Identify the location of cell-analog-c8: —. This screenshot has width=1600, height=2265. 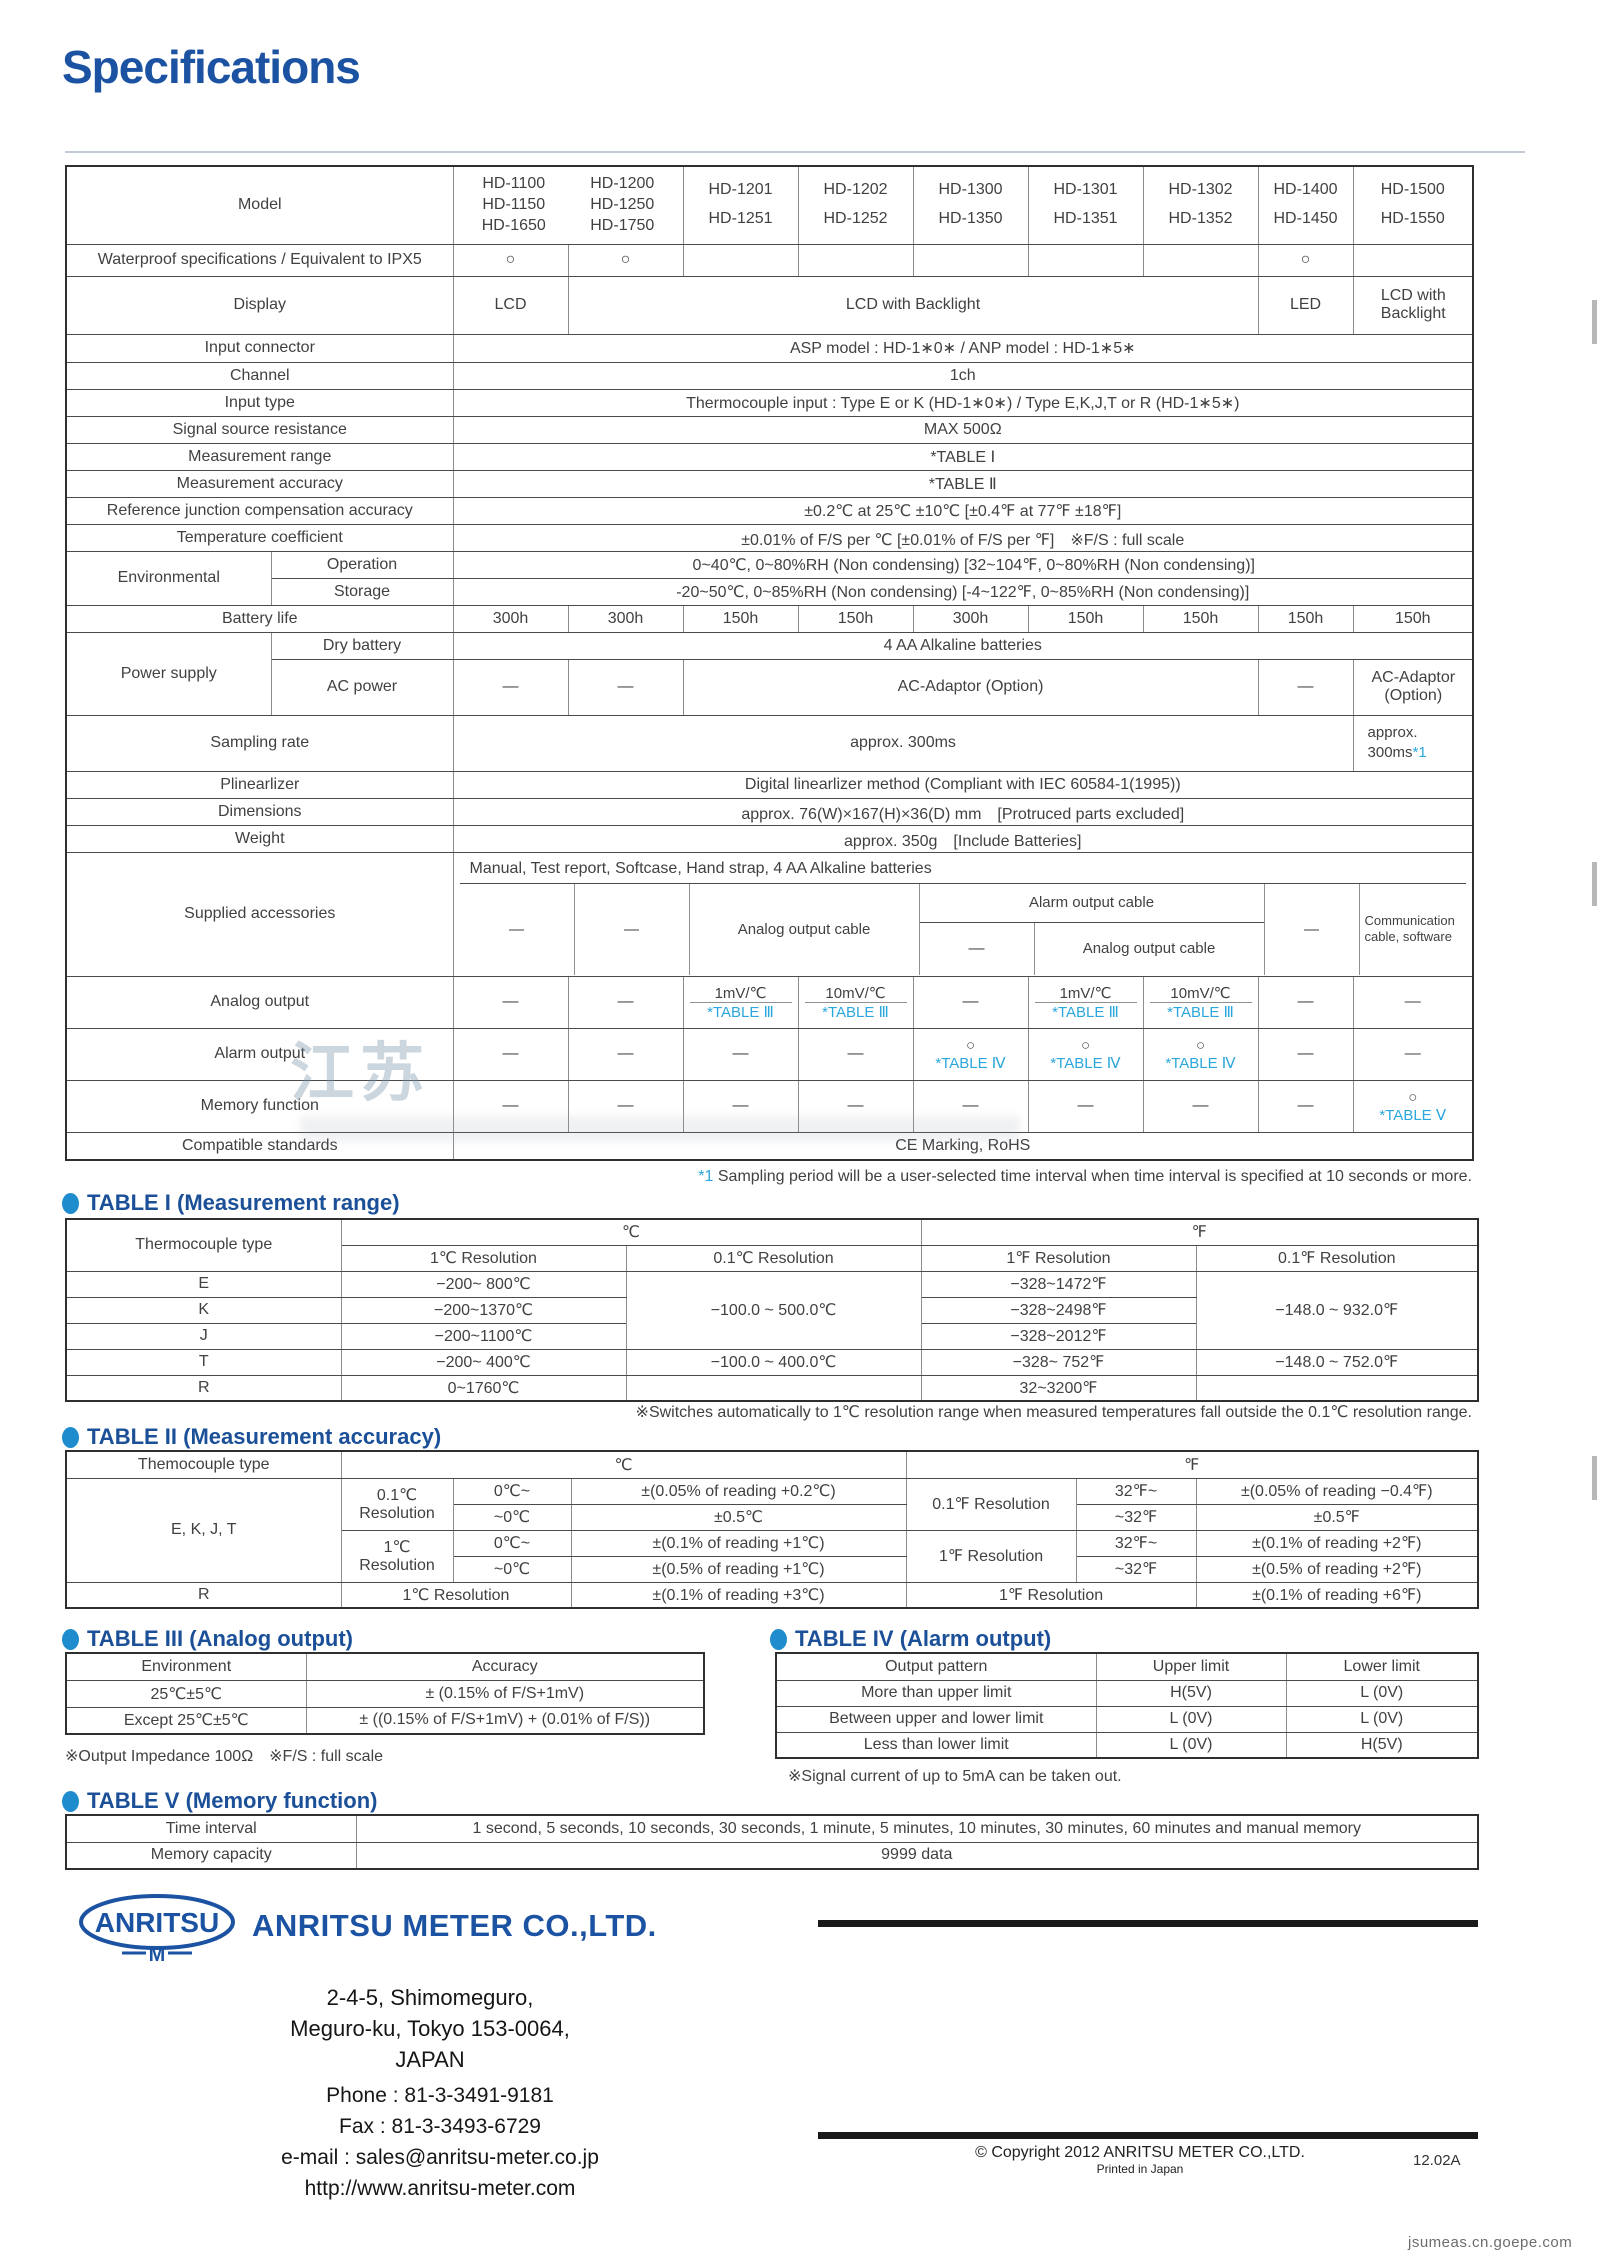
(1305, 1002).